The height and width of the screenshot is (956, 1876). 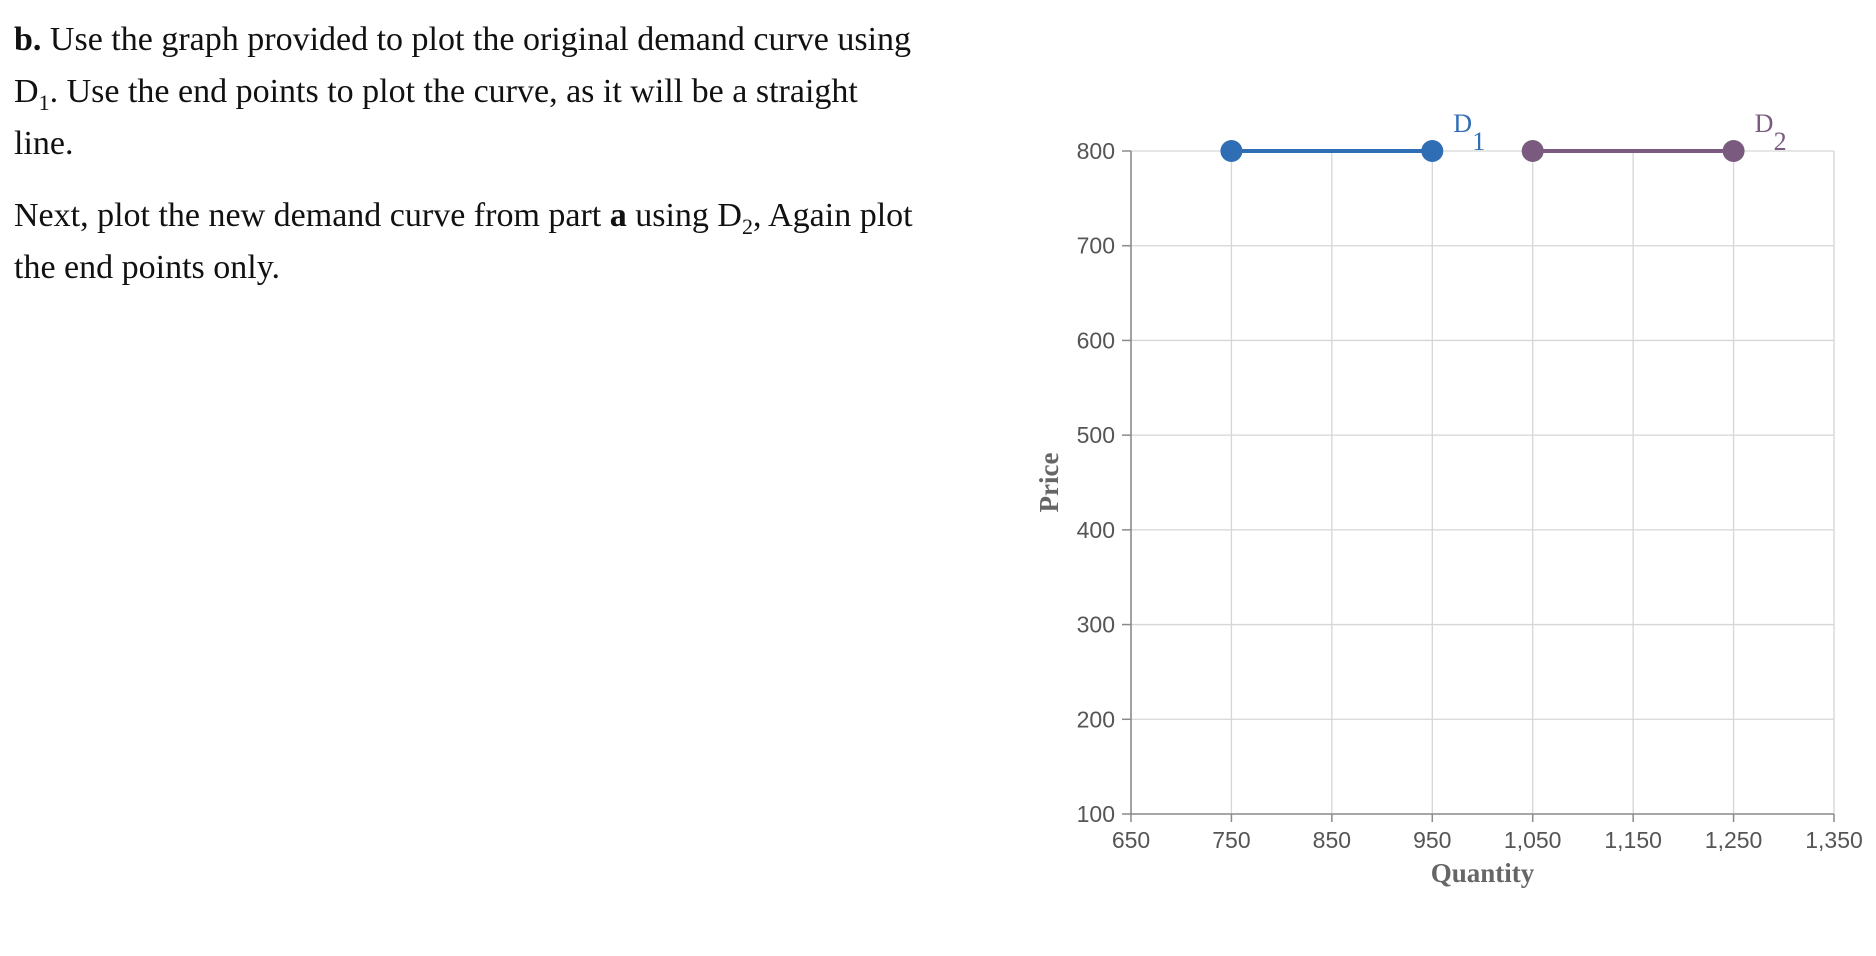 I want to click on x-tick-label: 750, so click(x=1231, y=840).